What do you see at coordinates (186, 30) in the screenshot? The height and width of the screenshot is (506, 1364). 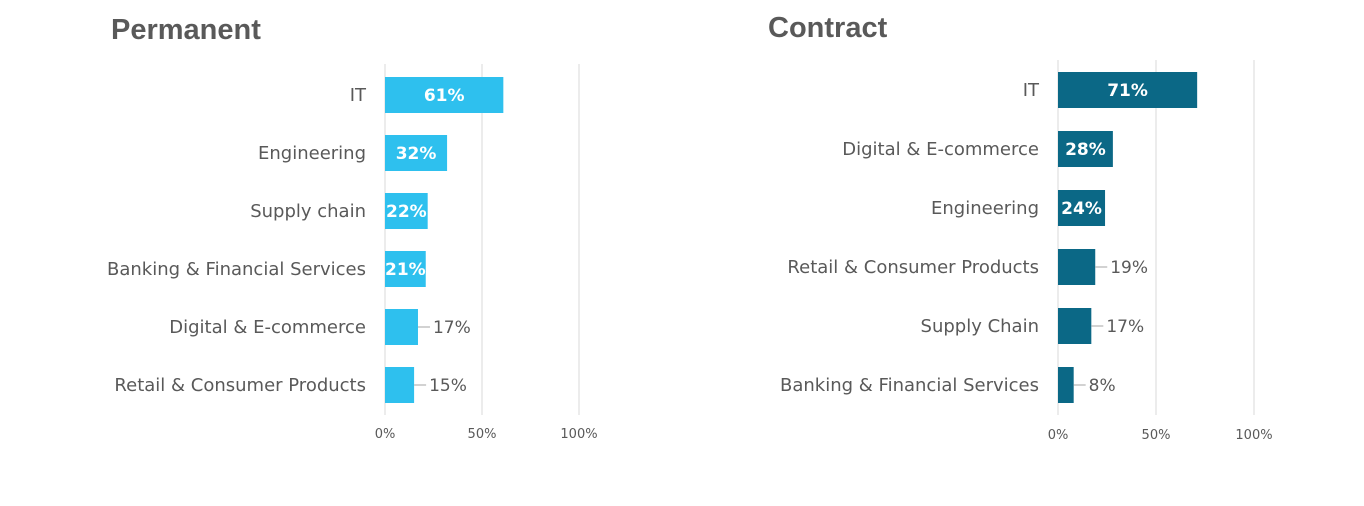 I see `permanent-chart-title: Permanent` at bounding box center [186, 30].